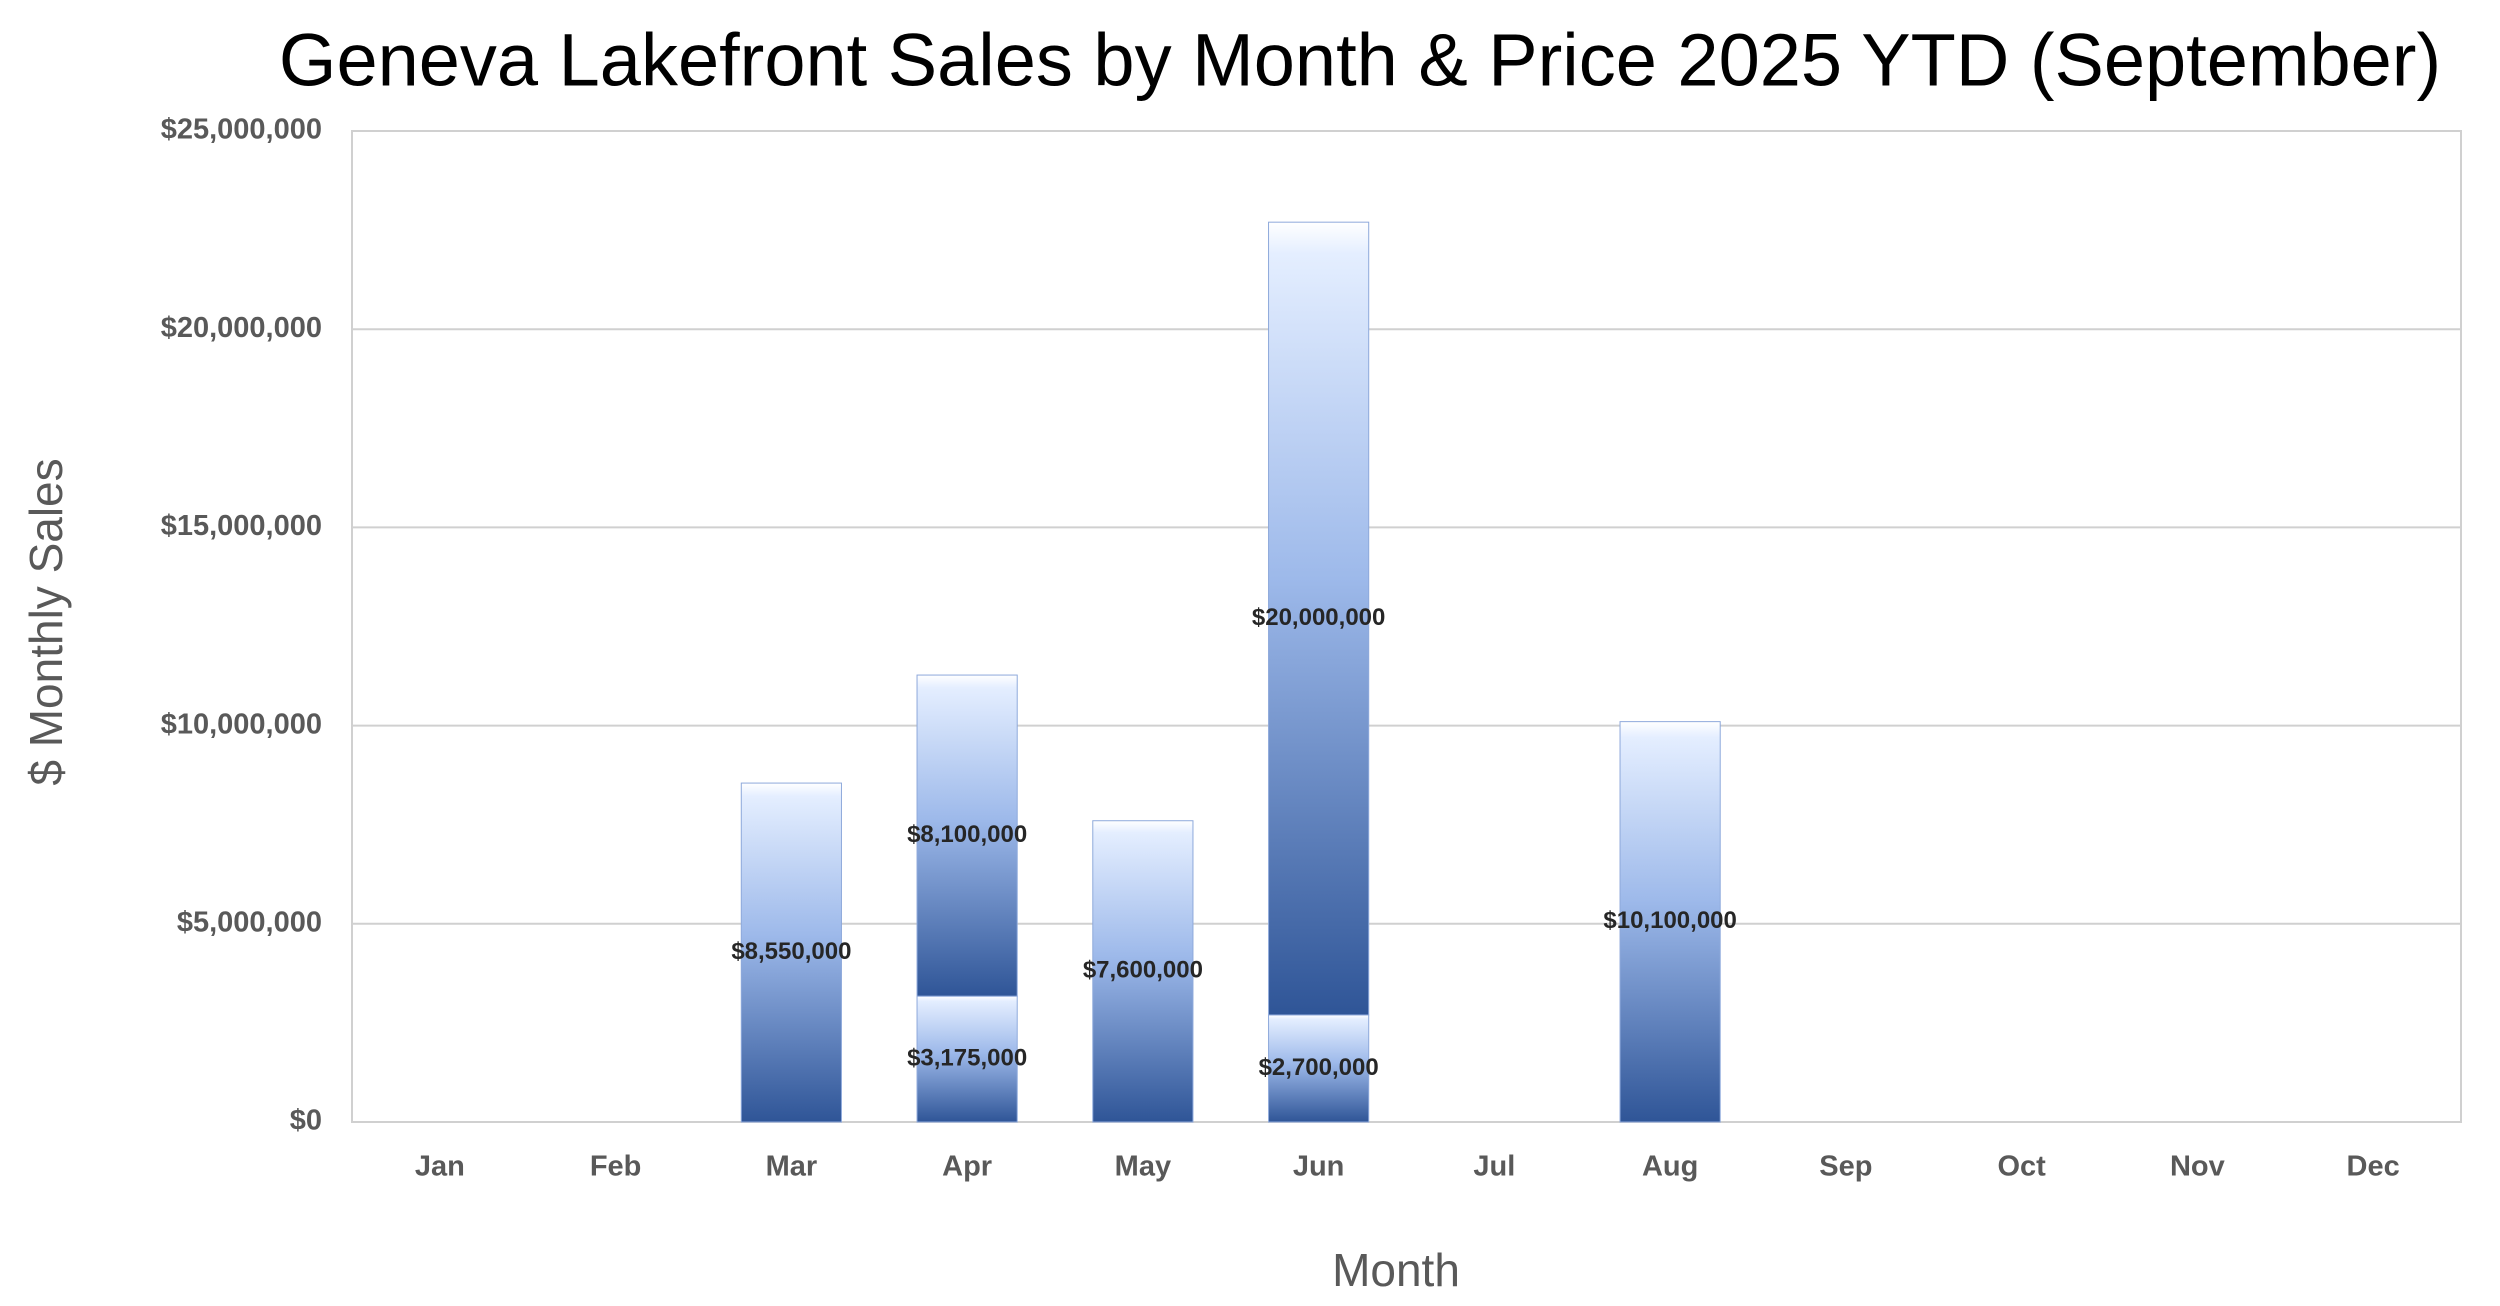 The width and height of the screenshot is (2500, 1306). I want to click on x-tick-label: Feb, so click(616, 1167).